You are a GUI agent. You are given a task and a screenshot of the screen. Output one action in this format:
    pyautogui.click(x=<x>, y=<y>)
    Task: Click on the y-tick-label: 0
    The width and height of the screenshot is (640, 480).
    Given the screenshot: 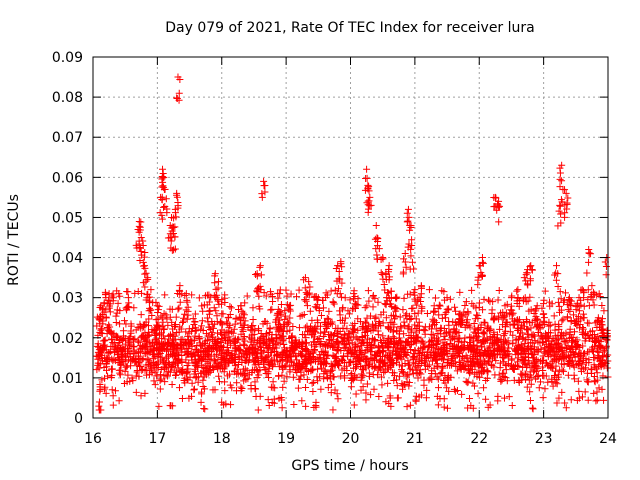 What is the action you would take?
    pyautogui.click(x=78, y=419)
    